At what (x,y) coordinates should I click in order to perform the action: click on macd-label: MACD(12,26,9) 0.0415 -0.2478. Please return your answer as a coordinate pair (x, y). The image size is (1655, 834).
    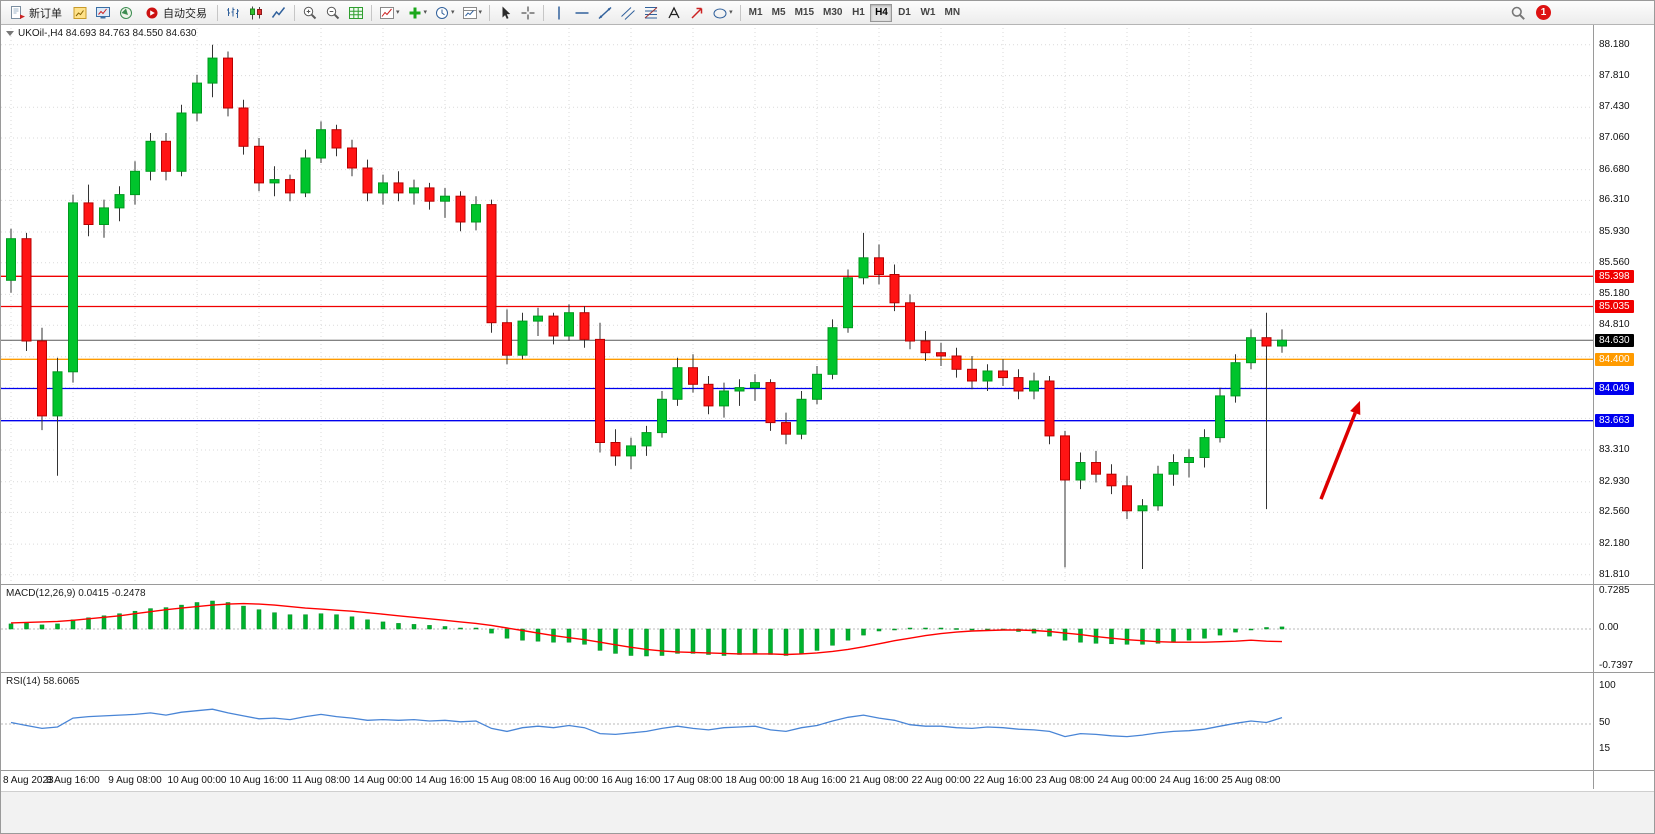
    Looking at the image, I should click on (76, 593).